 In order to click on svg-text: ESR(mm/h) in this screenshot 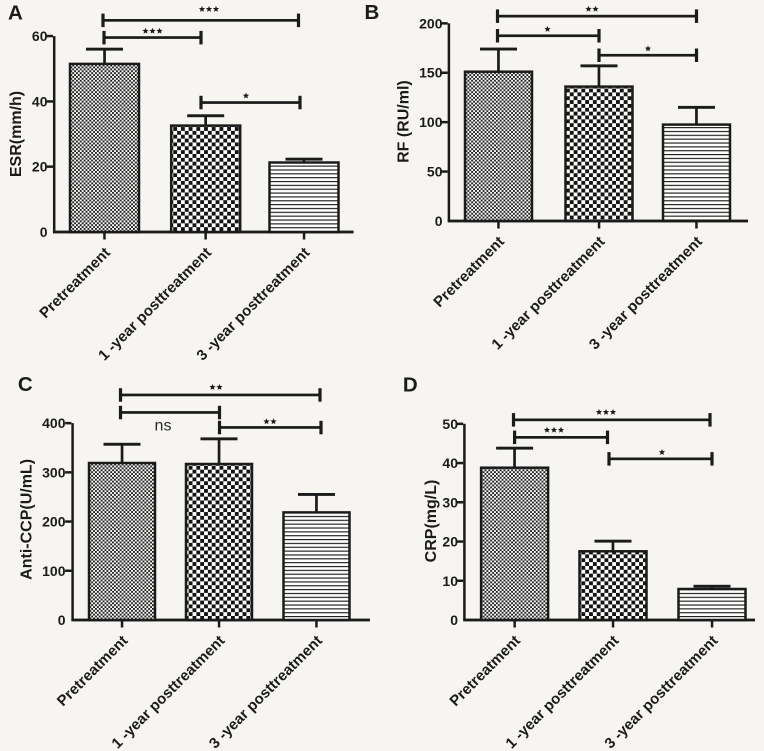, I will do `click(16, 134)`.